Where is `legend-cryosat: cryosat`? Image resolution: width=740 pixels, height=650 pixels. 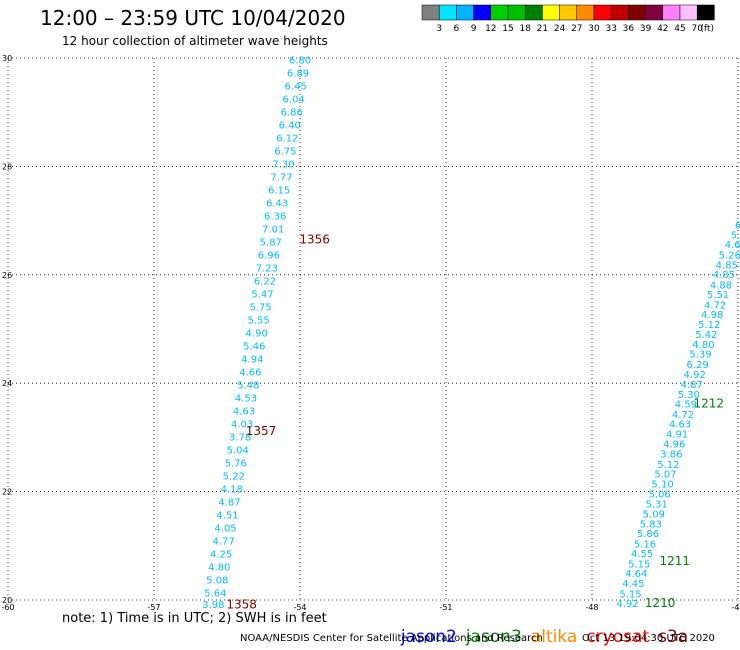 legend-cryosat: cryosat is located at coordinates (618, 637).